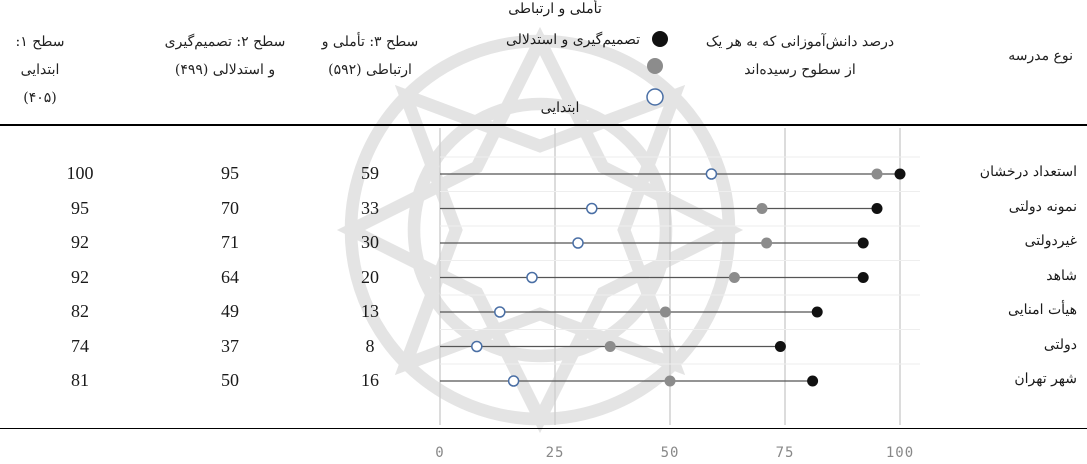  I want to click on cell-level3: 30, so click(370, 242).